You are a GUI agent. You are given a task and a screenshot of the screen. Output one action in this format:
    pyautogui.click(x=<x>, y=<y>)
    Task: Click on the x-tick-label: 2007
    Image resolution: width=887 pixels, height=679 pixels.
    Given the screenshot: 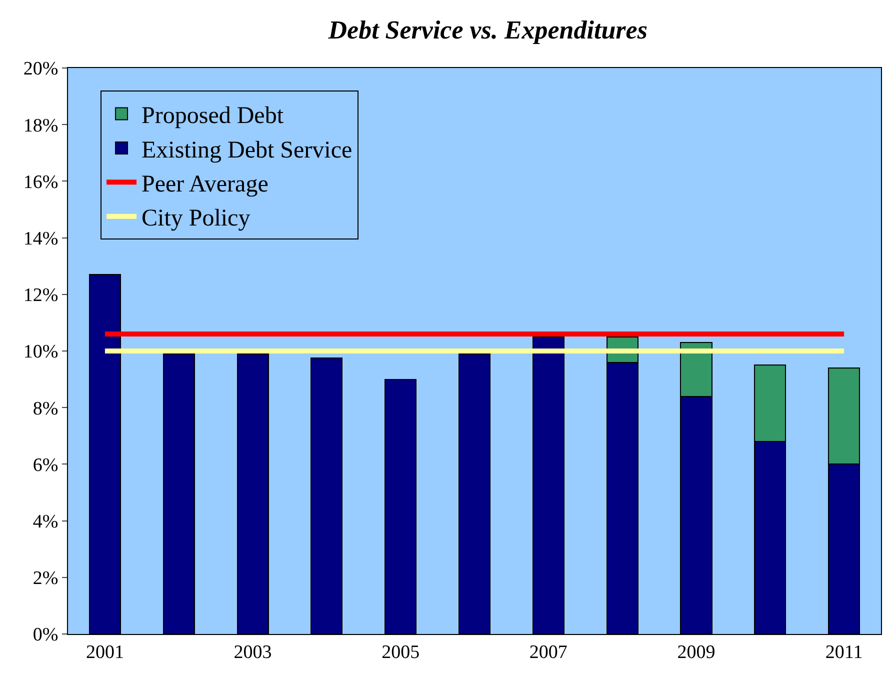 What is the action you would take?
    pyautogui.click(x=548, y=652)
    